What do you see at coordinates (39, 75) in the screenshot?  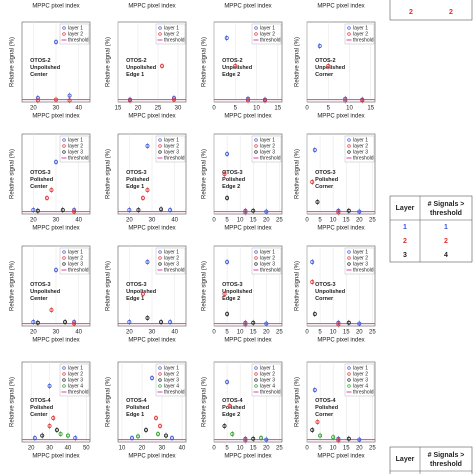 I see `panel-title: Center` at bounding box center [39, 75].